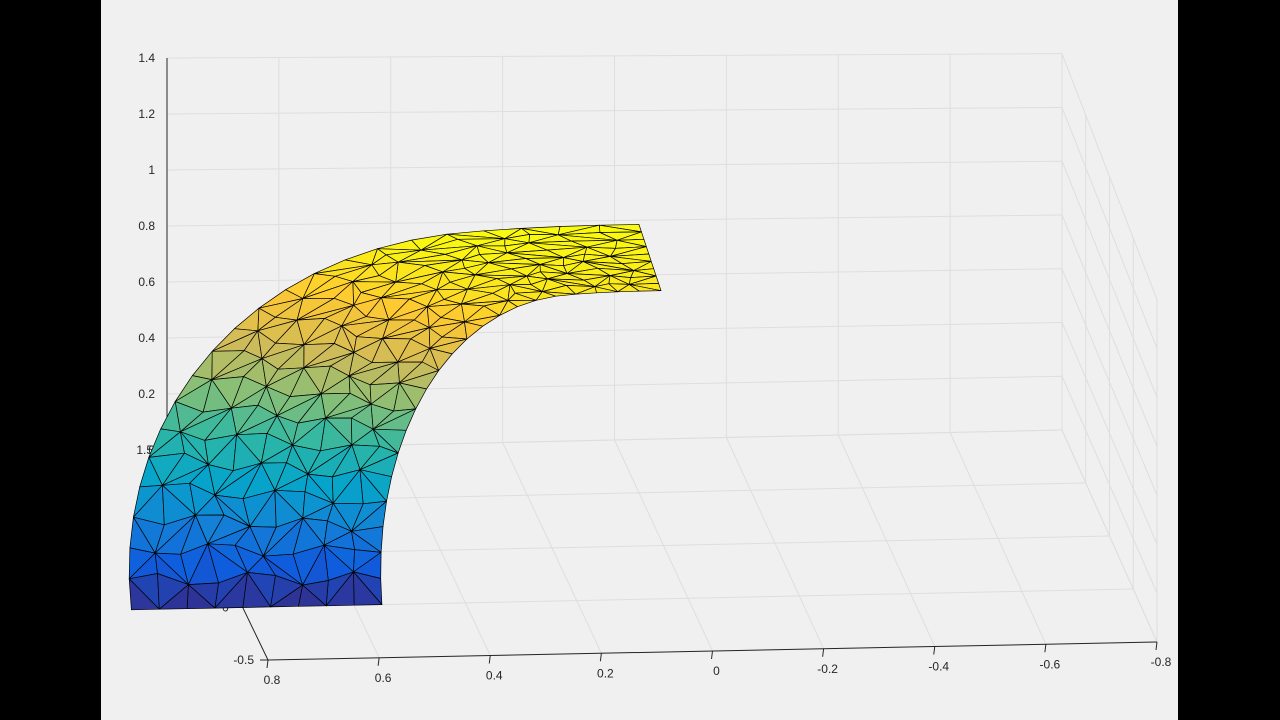 Image resolution: width=1280 pixels, height=720 pixels. What do you see at coordinates (146, 226) in the screenshot?
I see `z-tick-label: 0.8` at bounding box center [146, 226].